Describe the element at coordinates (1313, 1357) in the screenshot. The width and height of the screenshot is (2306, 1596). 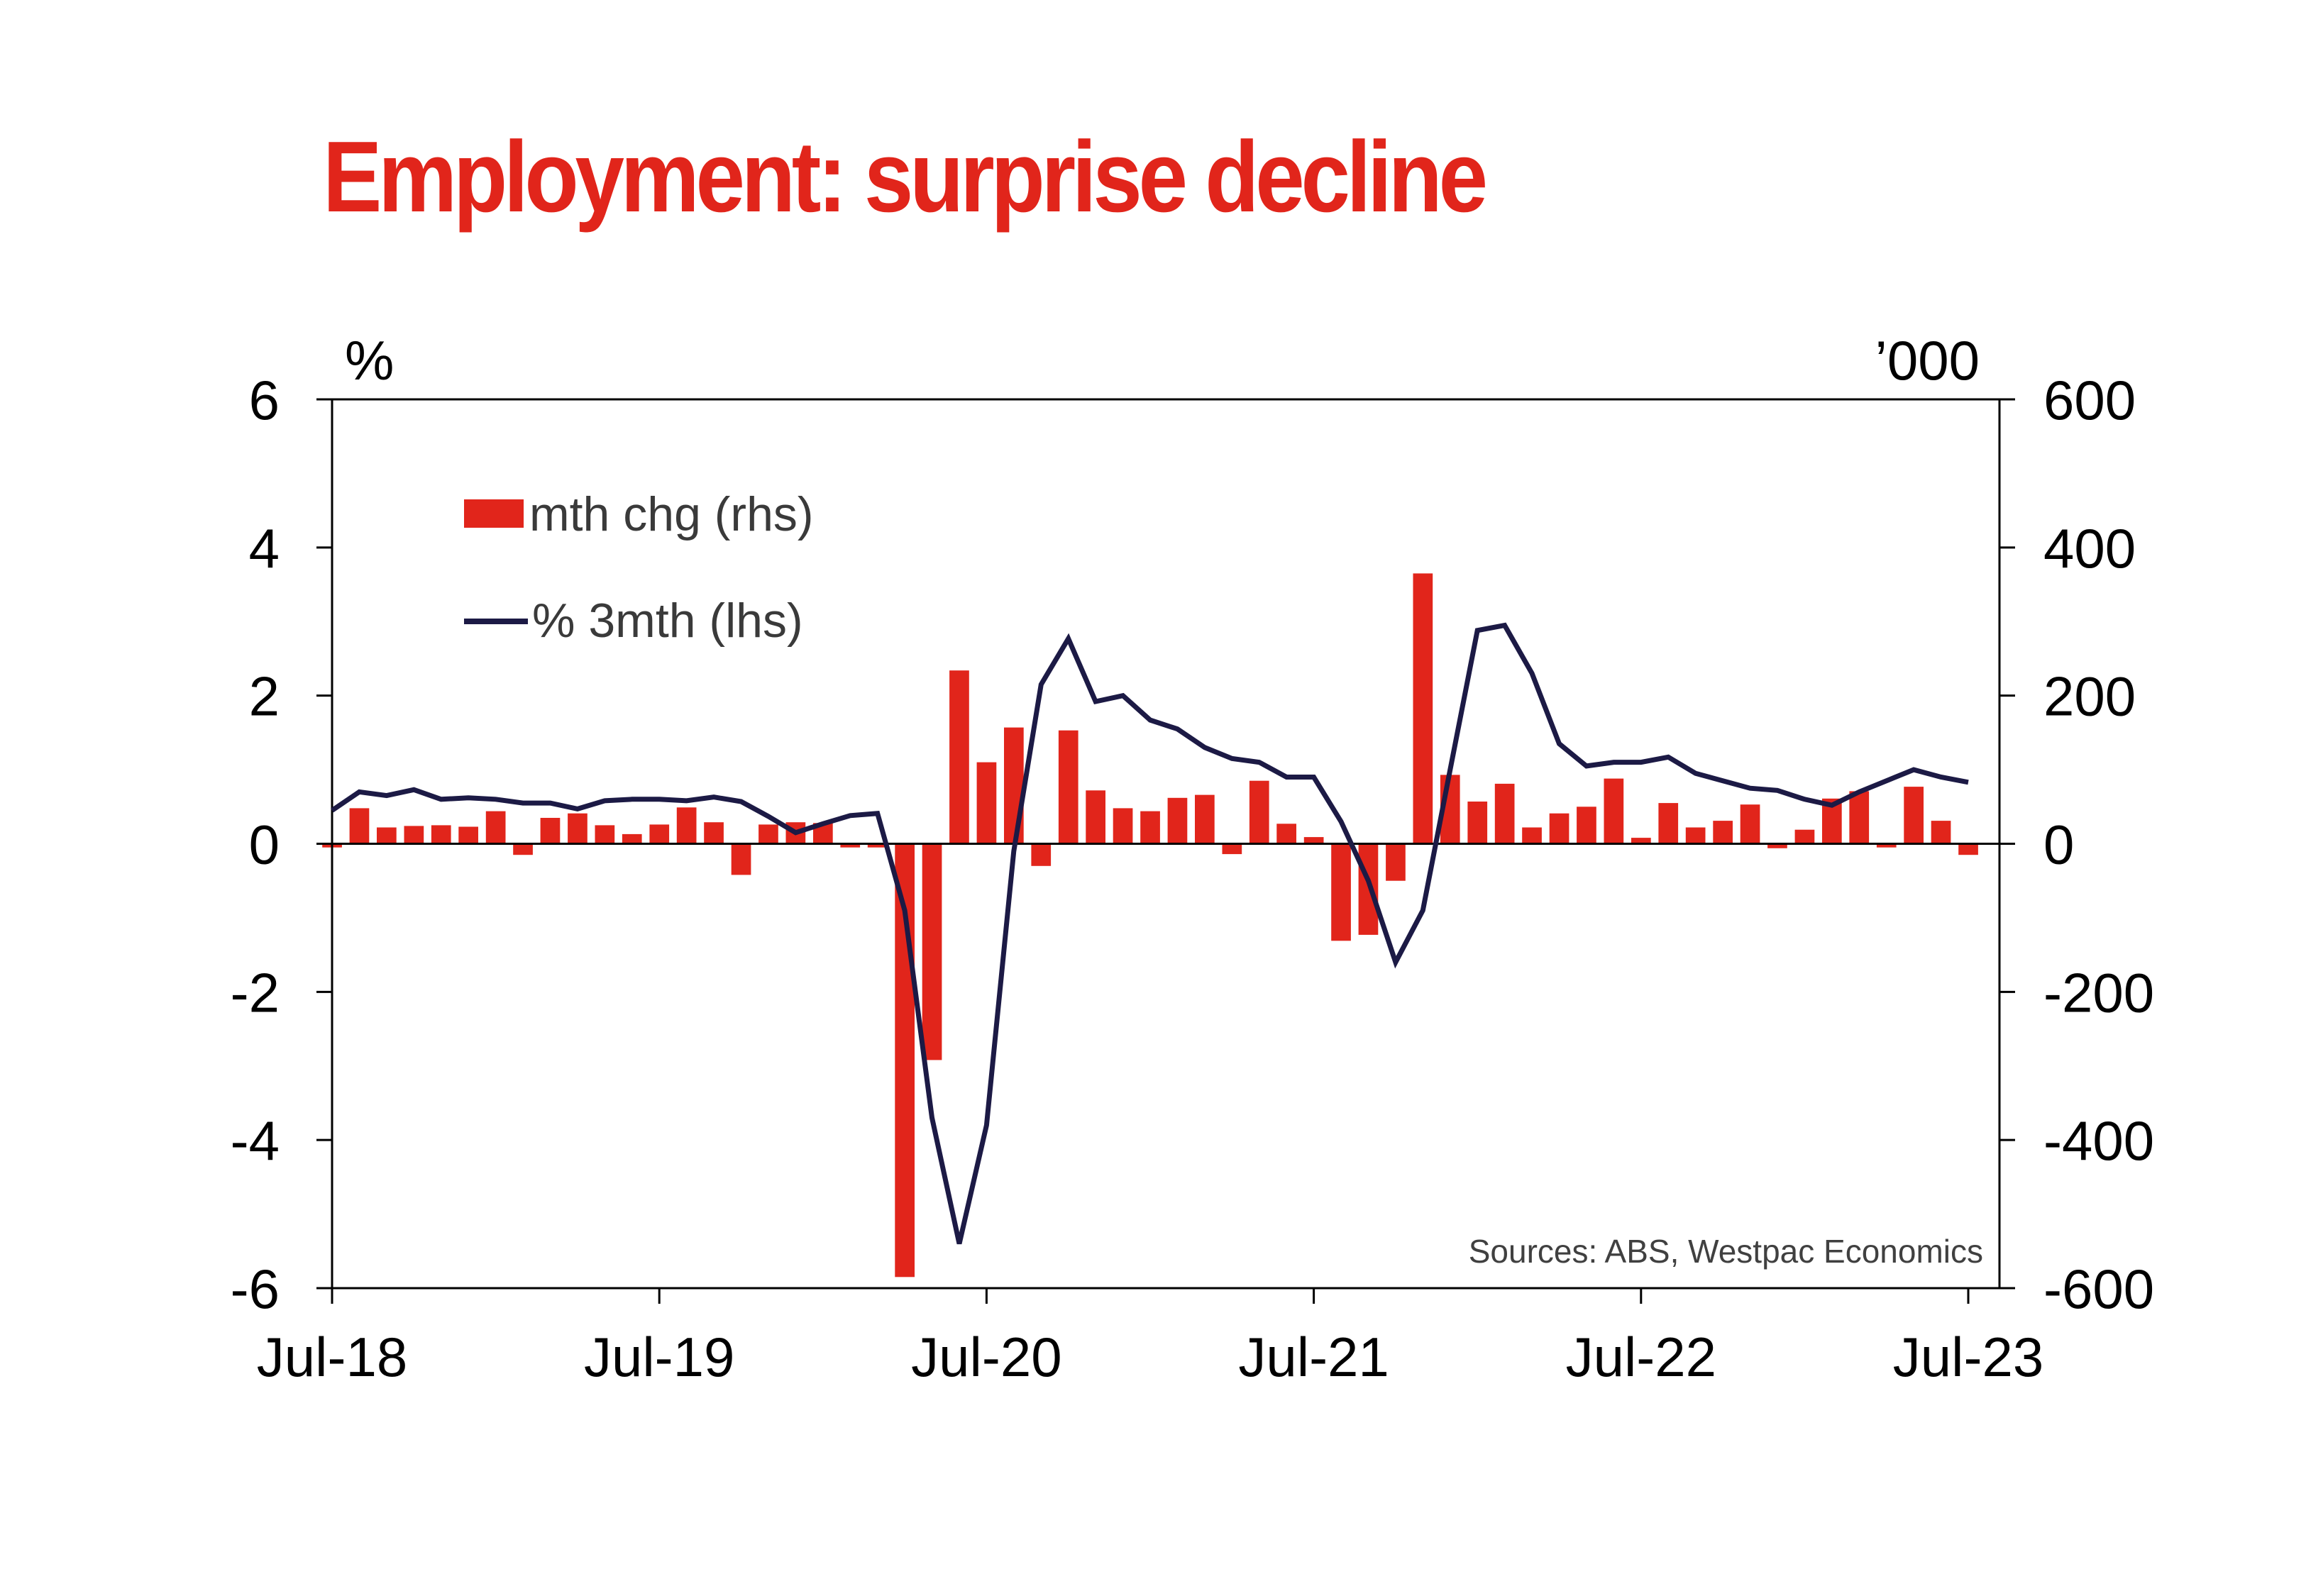
I see `x-tick-label: Jul-21` at that location.